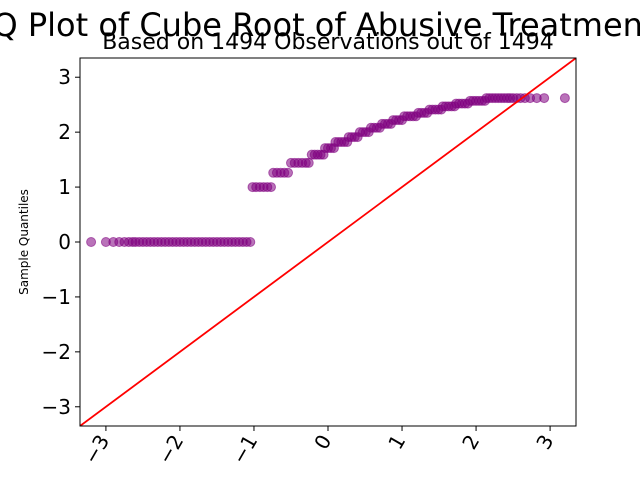 This screenshot has height=480, width=640. Describe the element at coordinates (171, 450) in the screenshot. I see `x-tick-label: −2` at that location.